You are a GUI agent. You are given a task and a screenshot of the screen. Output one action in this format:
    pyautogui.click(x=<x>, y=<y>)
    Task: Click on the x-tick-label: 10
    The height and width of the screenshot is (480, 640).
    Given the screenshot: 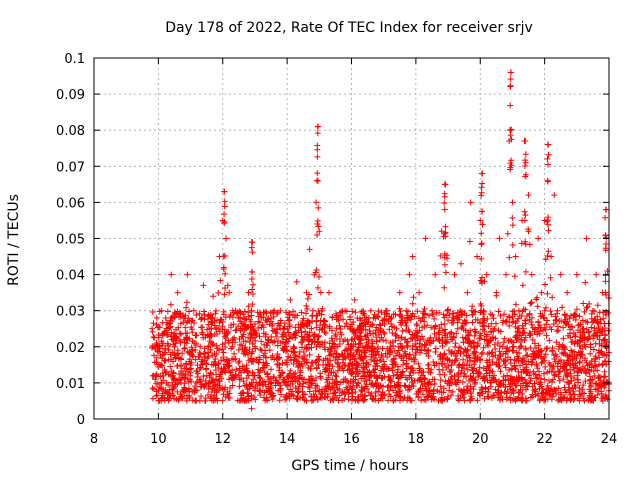 What is the action you would take?
    pyautogui.click(x=158, y=439)
    